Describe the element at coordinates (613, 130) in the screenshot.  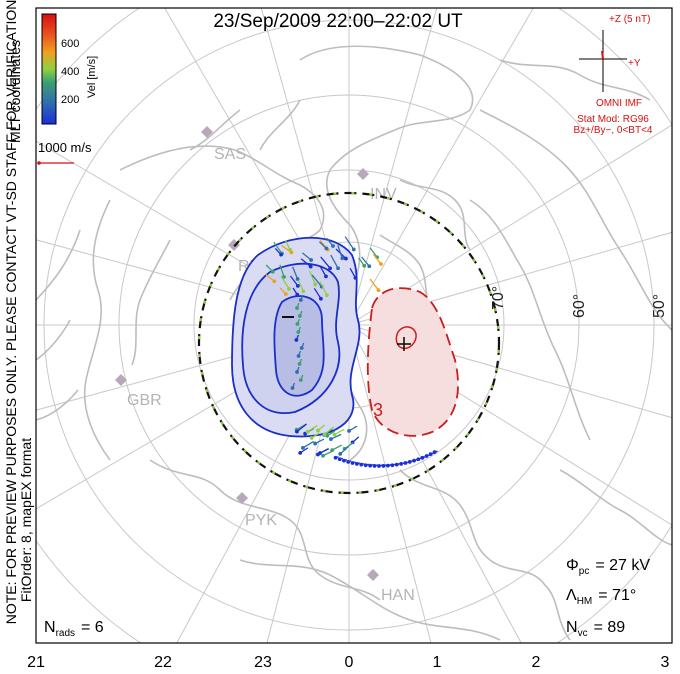
I see `imf-condition: Bz+/By−, 0<BT<4` at that location.